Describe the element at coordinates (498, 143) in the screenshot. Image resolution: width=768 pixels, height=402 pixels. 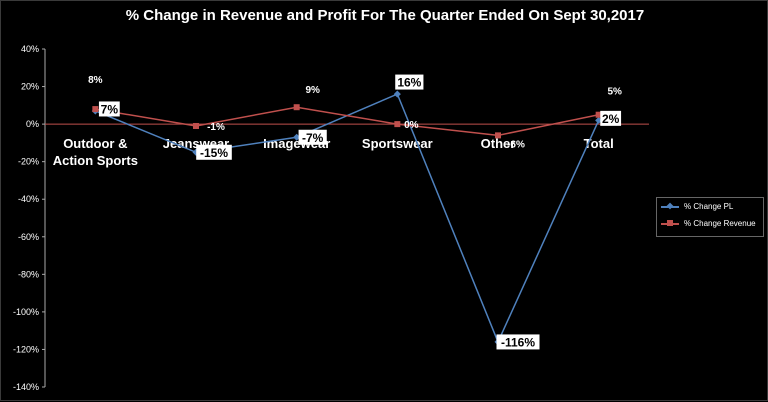
I see `x-category-label: Other` at that location.